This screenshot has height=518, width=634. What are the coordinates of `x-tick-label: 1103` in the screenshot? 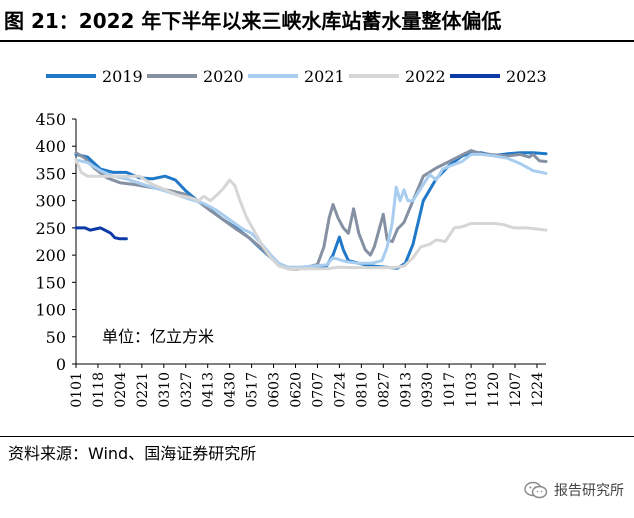 It's located at (472, 390).